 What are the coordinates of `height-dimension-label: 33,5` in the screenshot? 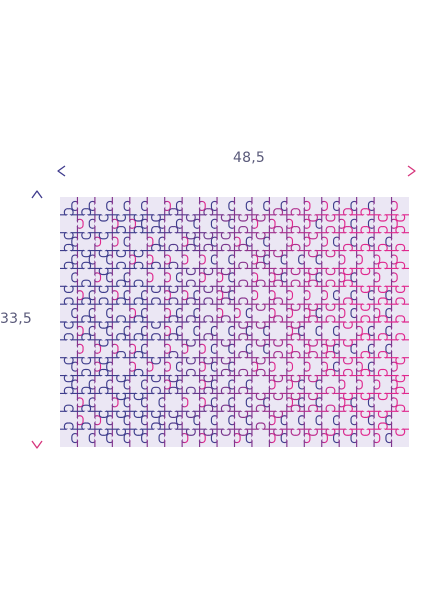 It's located at (16, 319).